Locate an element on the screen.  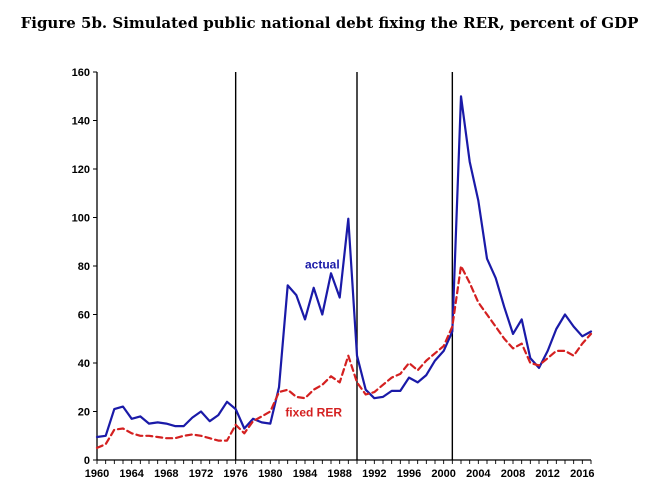
y-tick-label: 60 is located at coordinates (84, 316).